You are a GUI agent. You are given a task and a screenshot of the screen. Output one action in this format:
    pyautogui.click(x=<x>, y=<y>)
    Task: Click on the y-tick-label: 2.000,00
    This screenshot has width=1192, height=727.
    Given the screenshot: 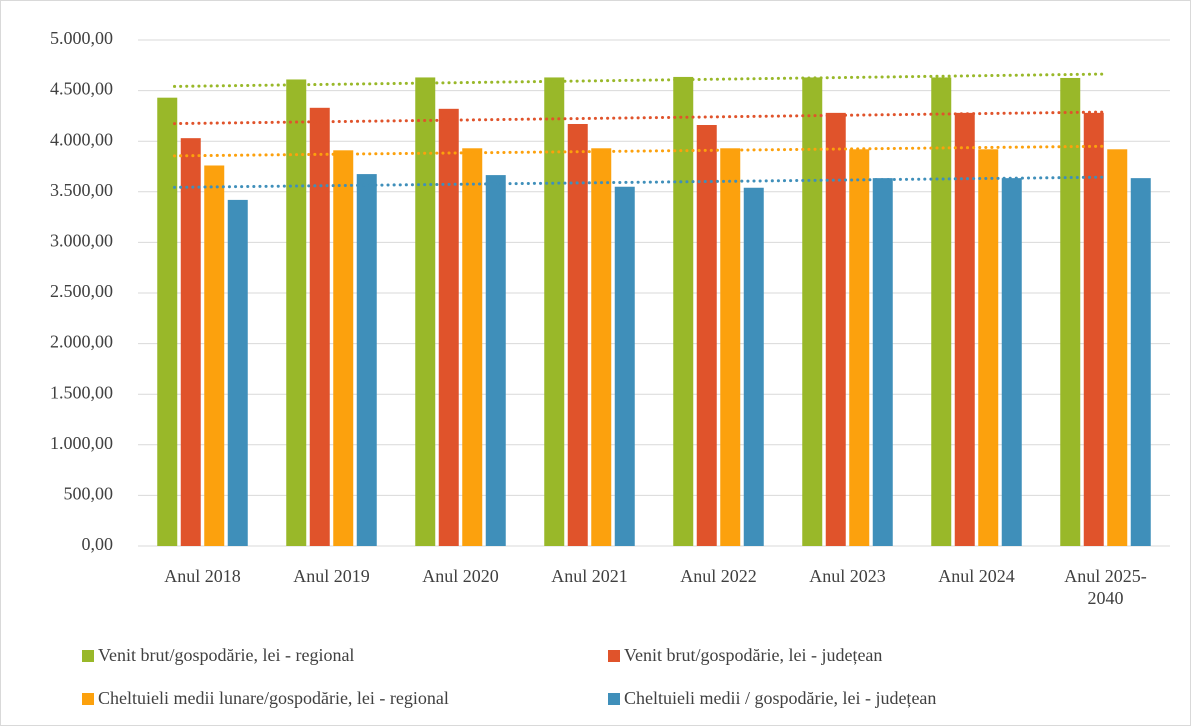 What is the action you would take?
    pyautogui.click(x=81, y=342)
    